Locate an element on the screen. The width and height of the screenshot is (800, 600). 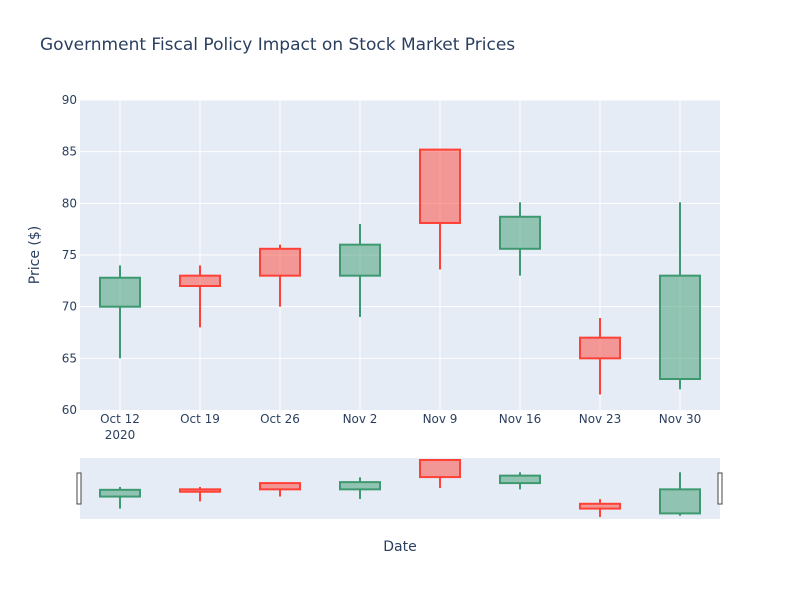
range-slider is located at coordinates (400, 488).